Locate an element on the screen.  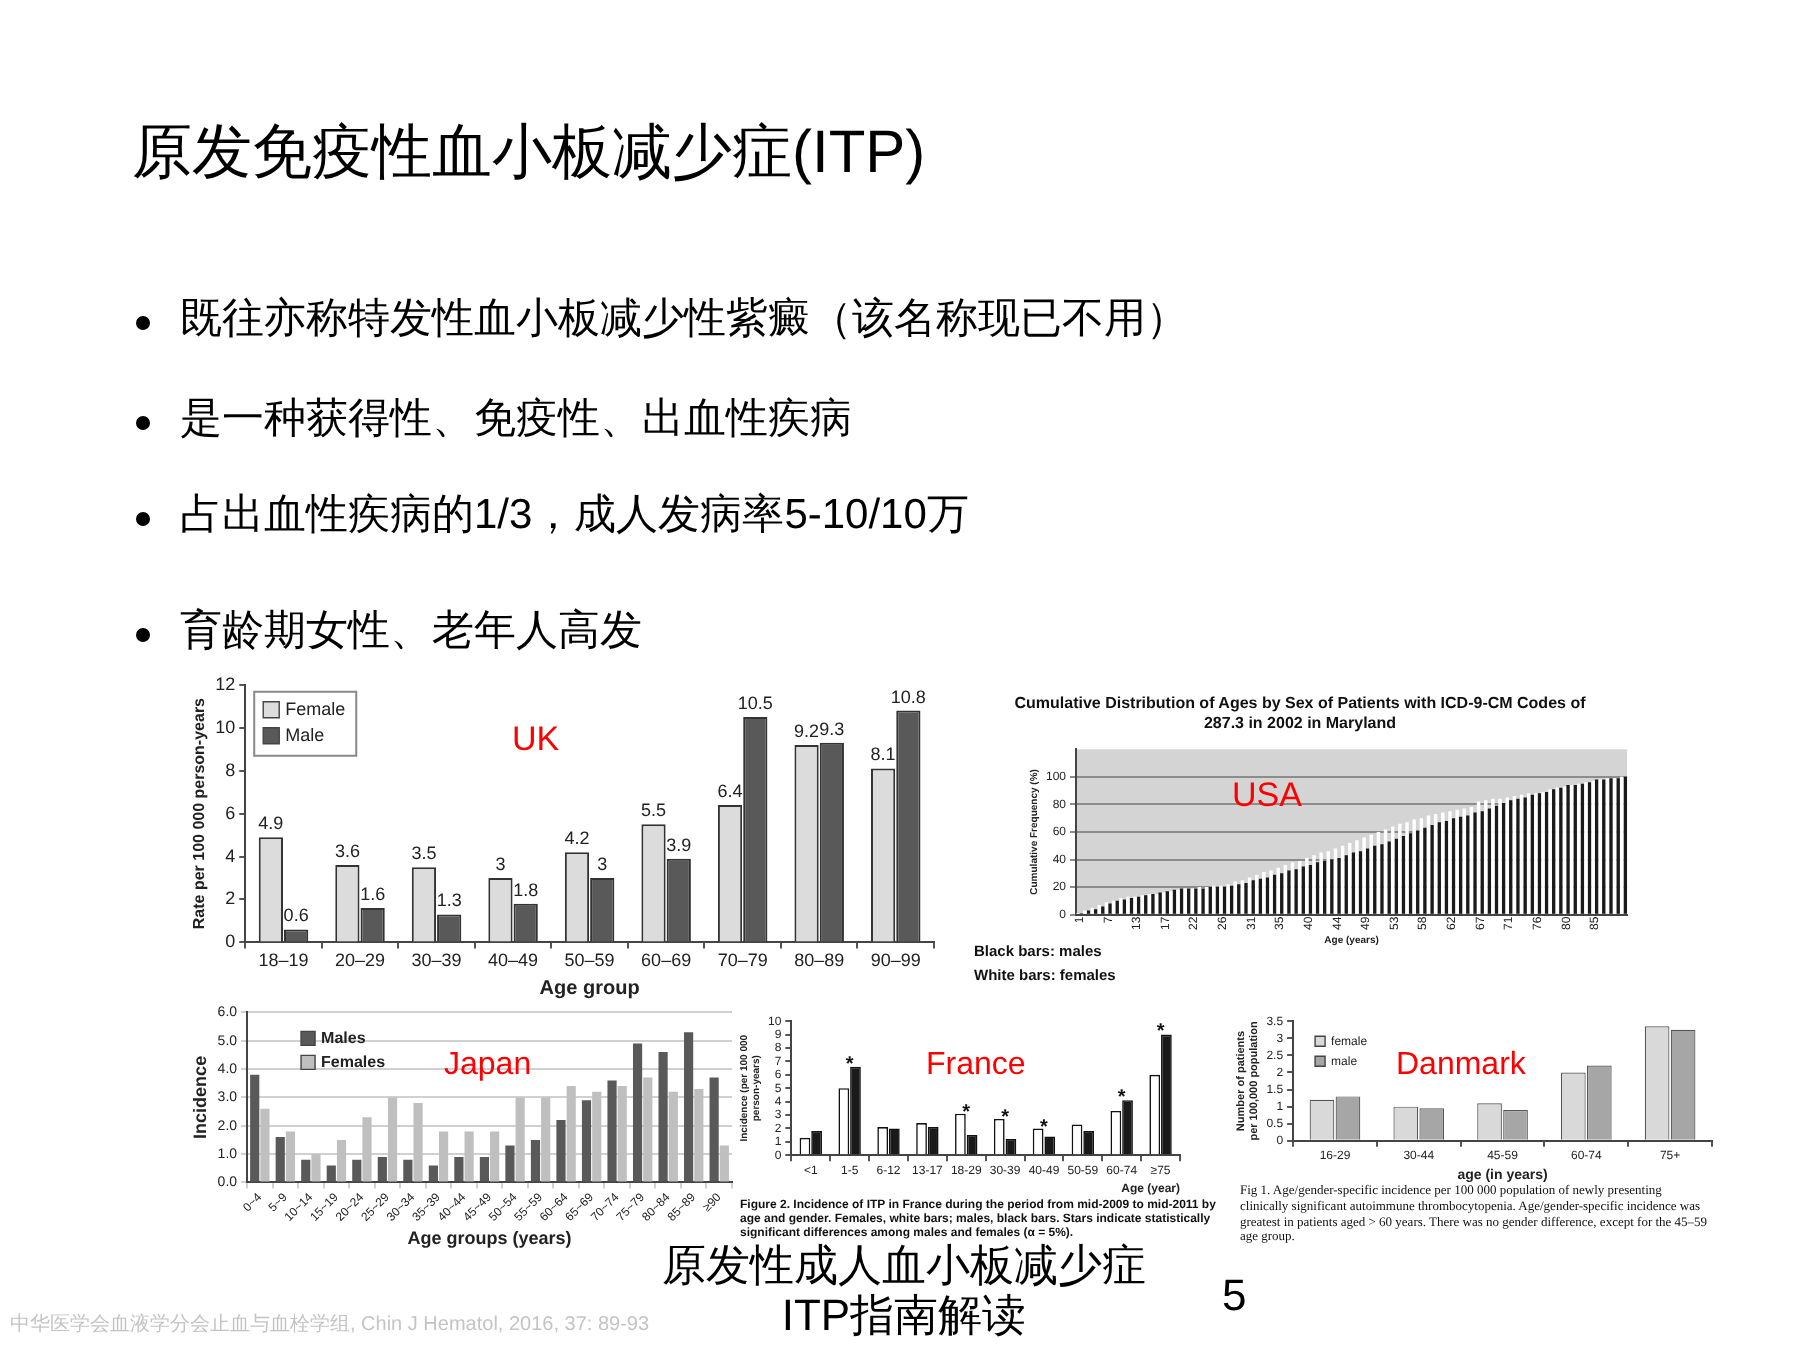
data-label: 3.5 is located at coordinates (424, 853).